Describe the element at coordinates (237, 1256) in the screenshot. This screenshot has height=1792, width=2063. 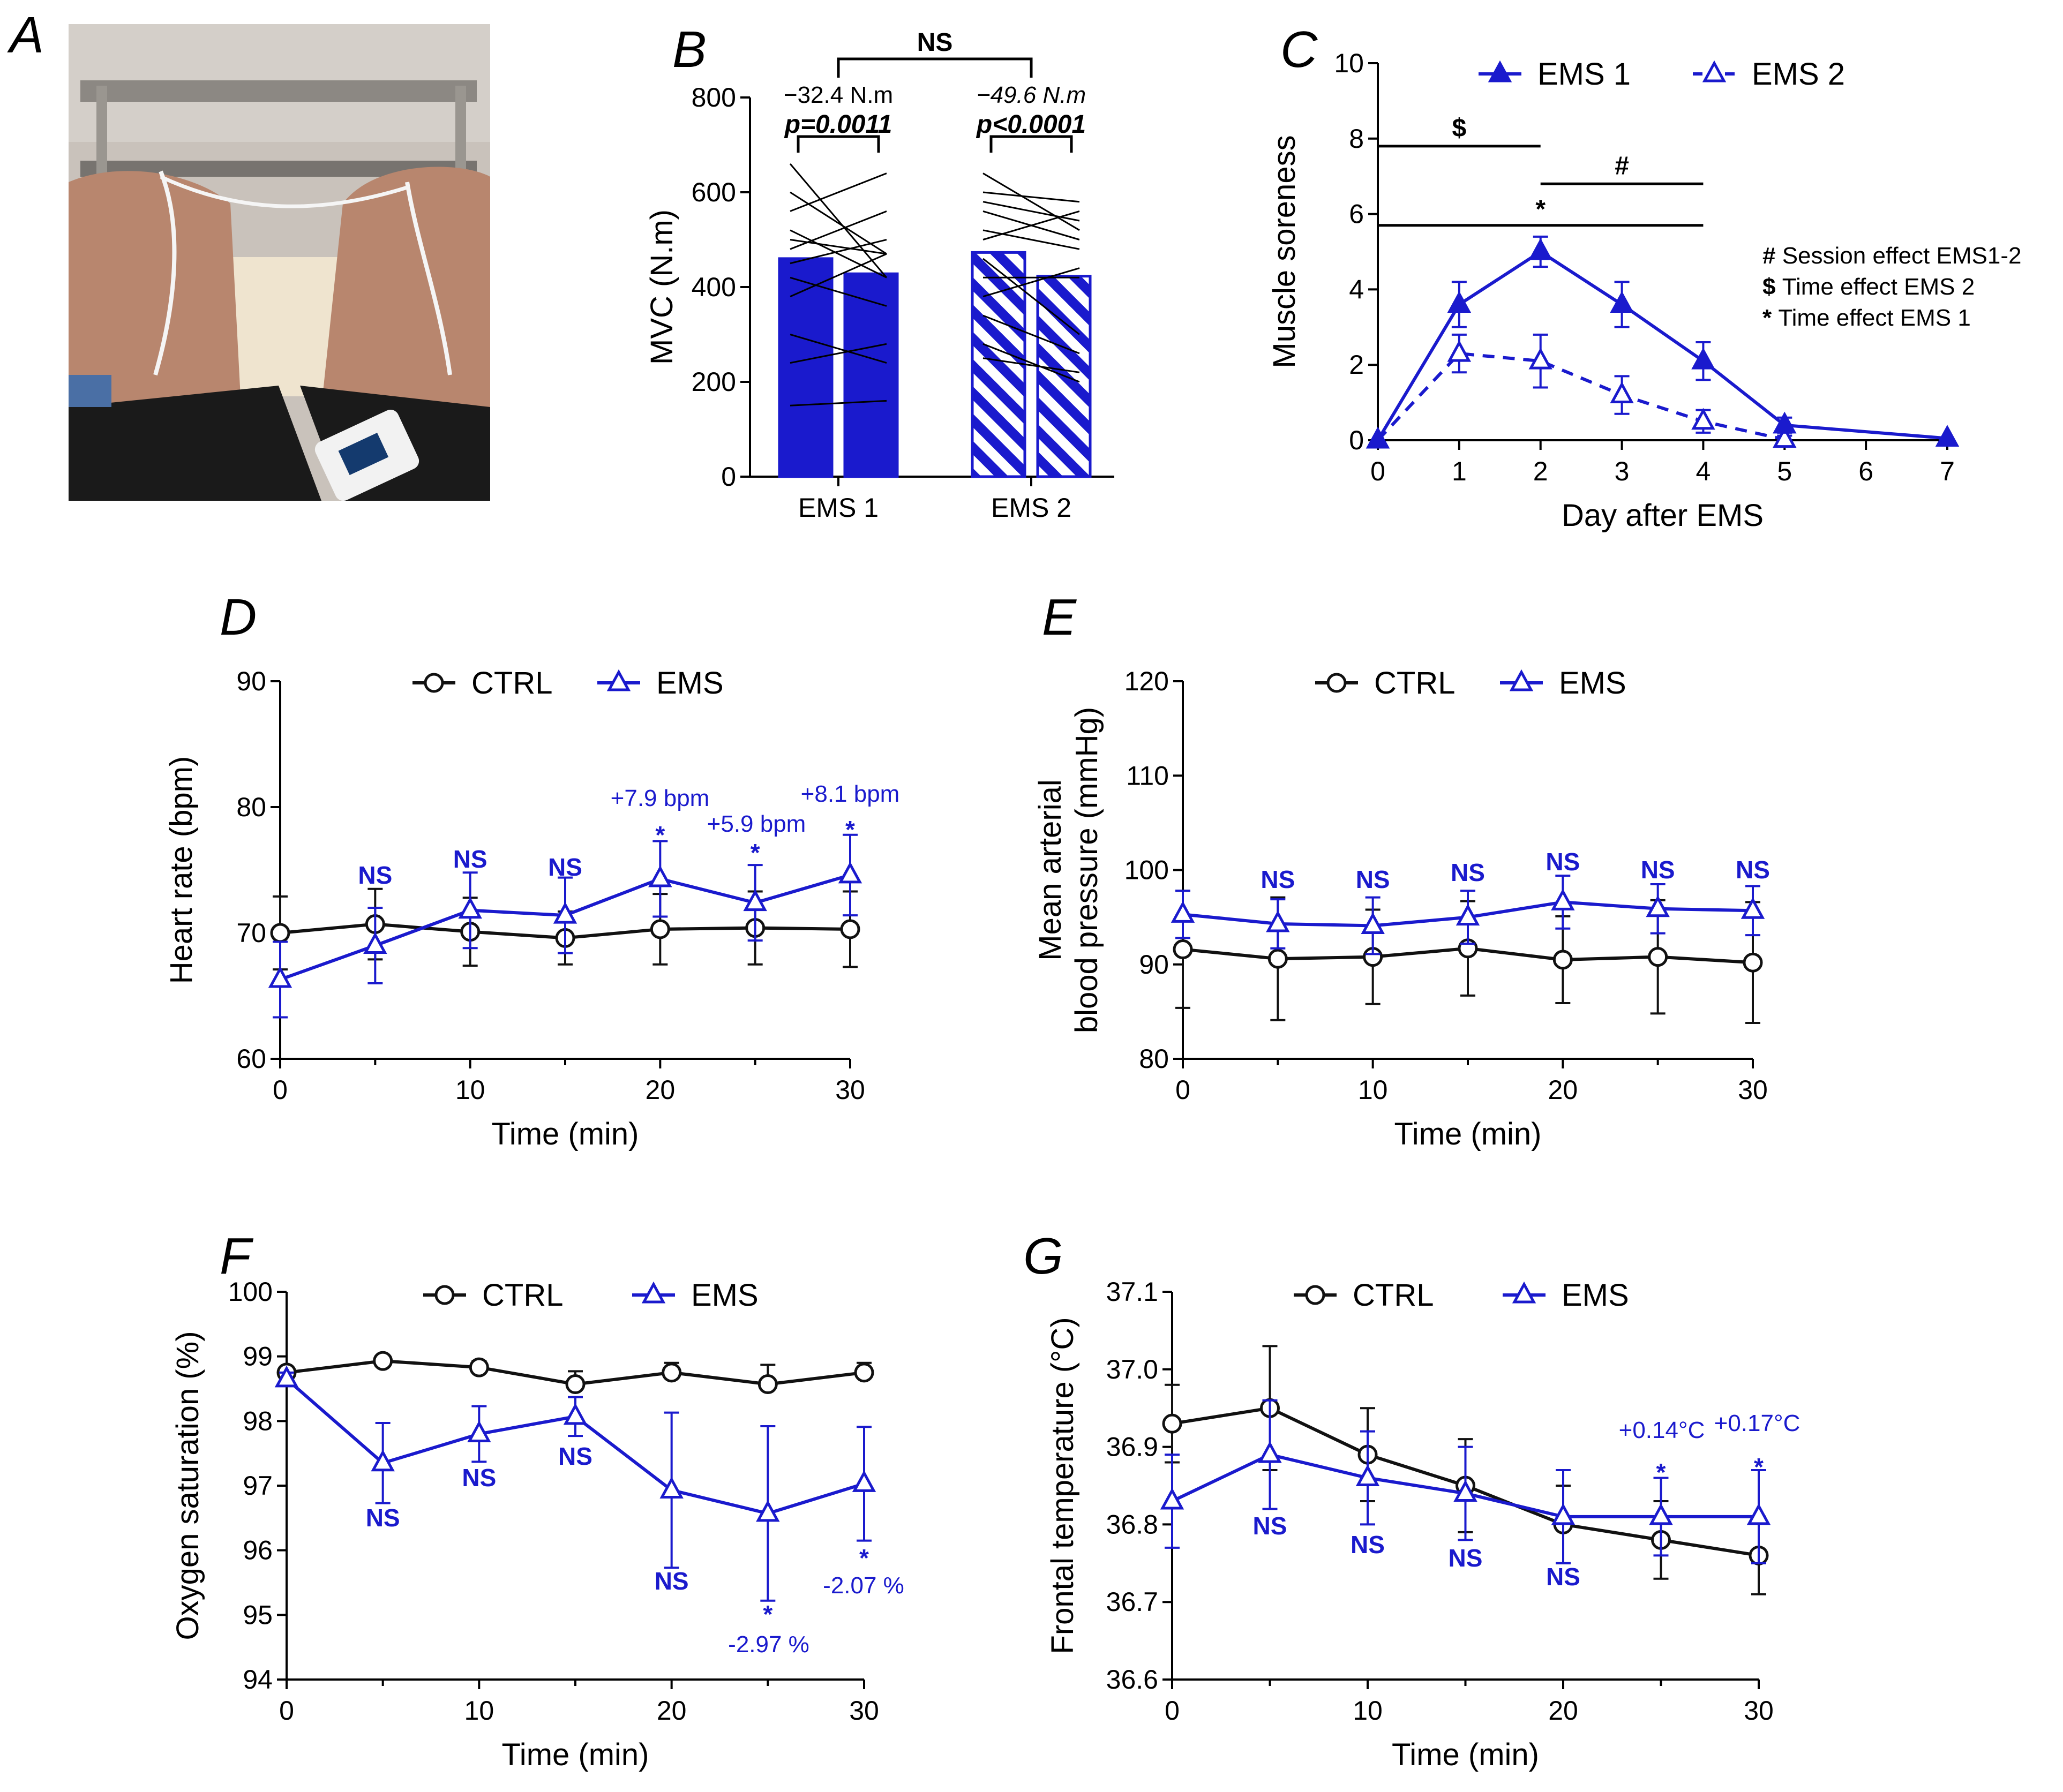
I see `panel-label-f: F` at that location.